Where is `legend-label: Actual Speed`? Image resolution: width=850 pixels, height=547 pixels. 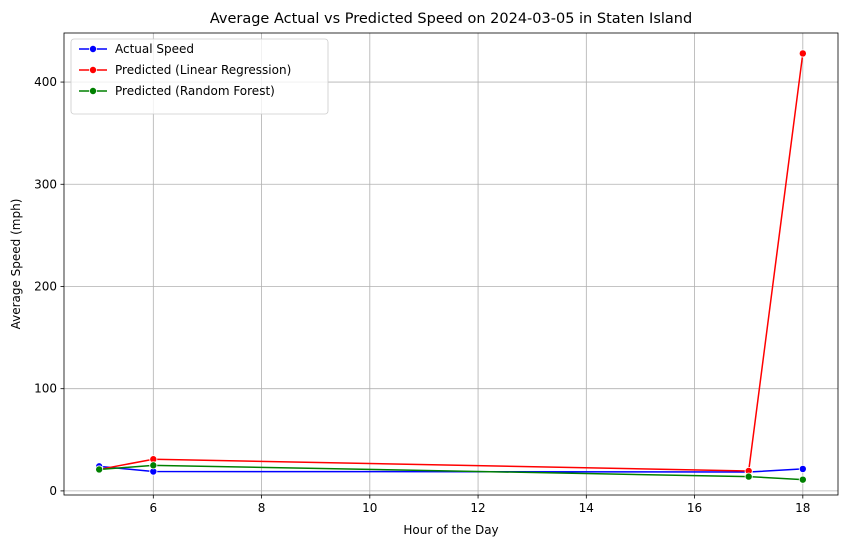 legend-label: Actual Speed is located at coordinates (154, 49).